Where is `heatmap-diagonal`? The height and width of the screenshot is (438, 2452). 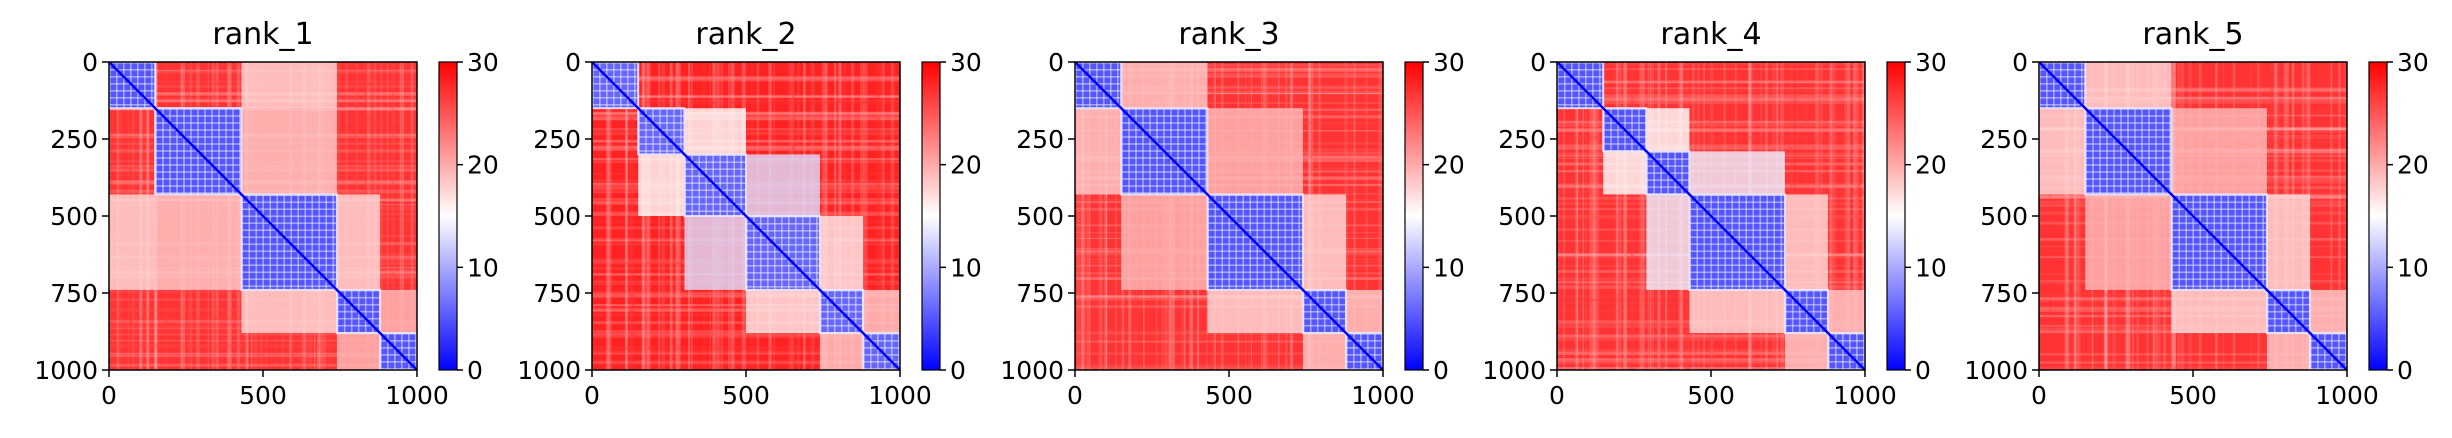 heatmap-diagonal is located at coordinates (1229, 216).